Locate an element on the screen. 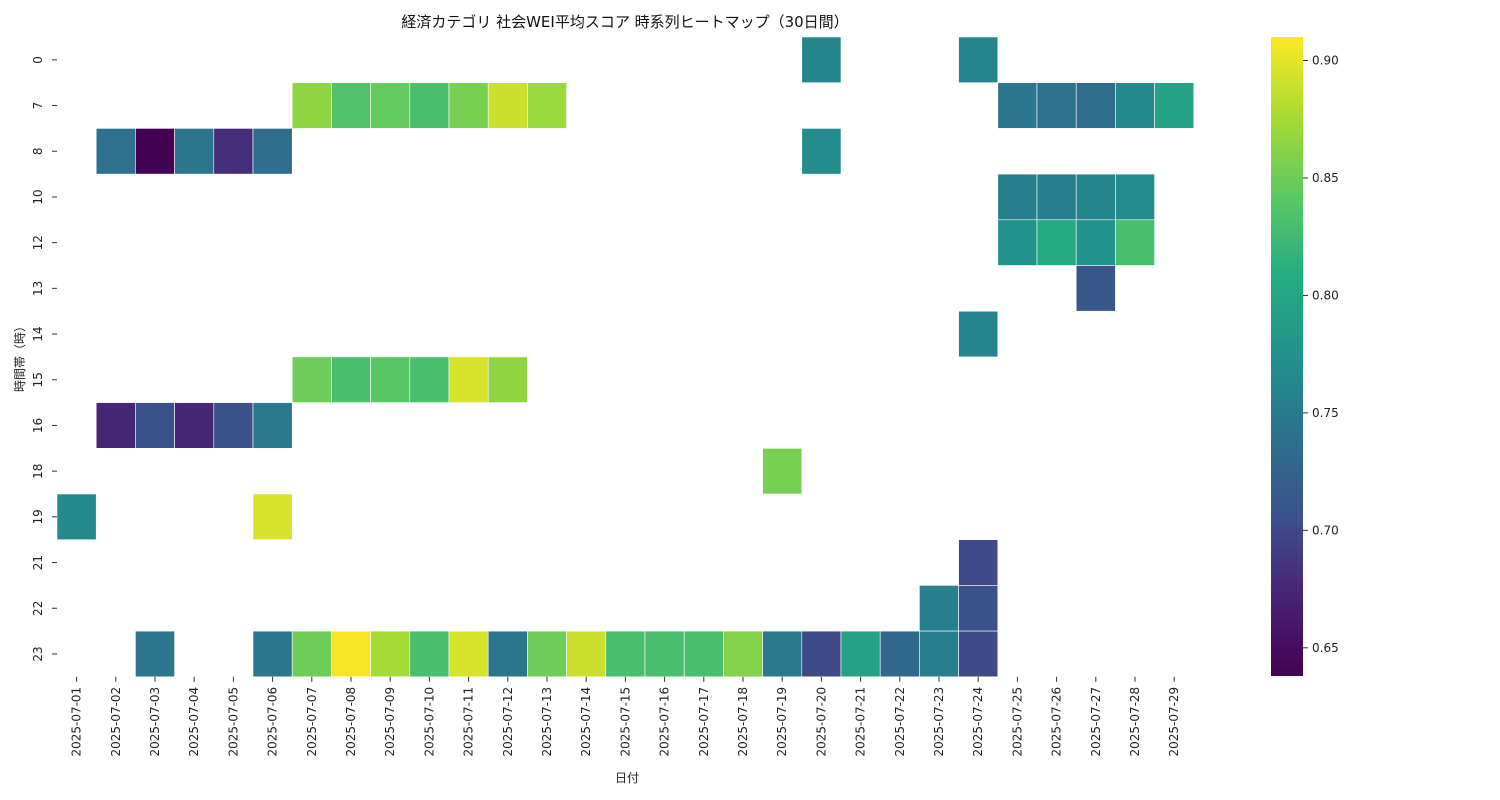 The height and width of the screenshot is (800, 1500). x-tick-label: 2025-07-29 is located at coordinates (1174, 722).